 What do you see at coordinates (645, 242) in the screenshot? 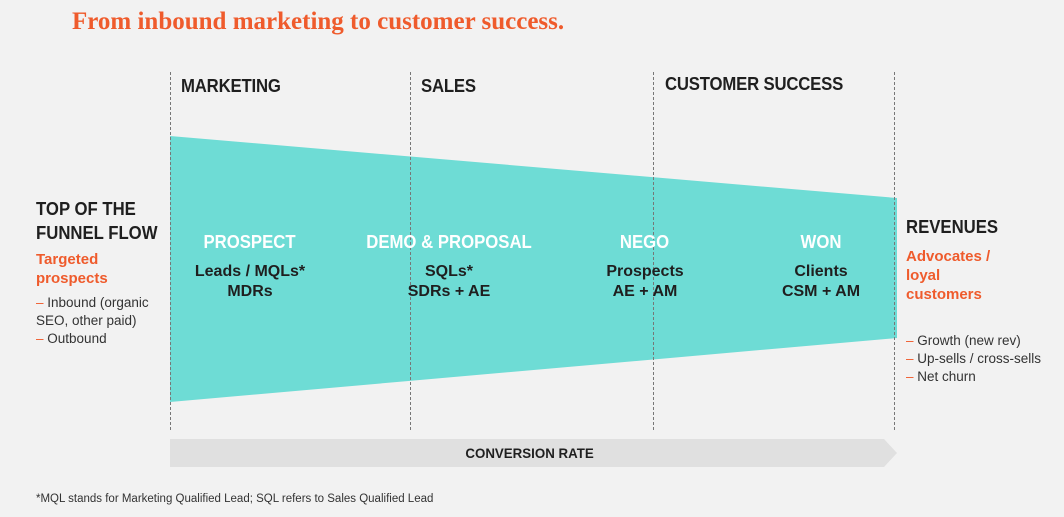
I see `stage-title: NEGO` at bounding box center [645, 242].